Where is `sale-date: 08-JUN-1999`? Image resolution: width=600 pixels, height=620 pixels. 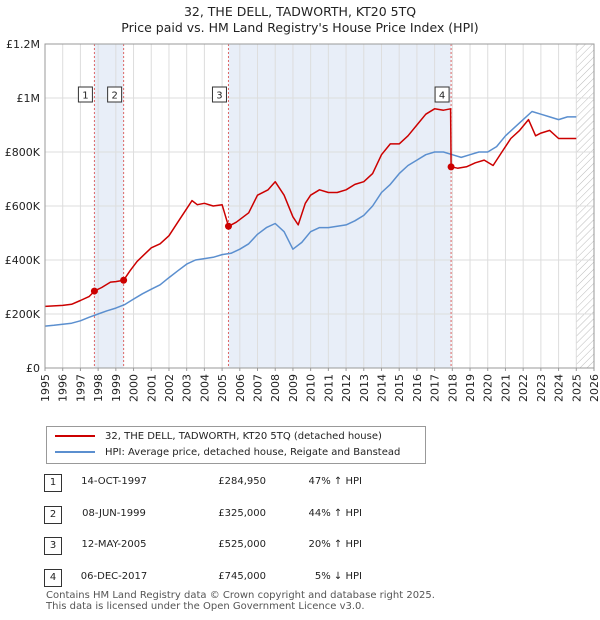 sale-date: 08-JUN-1999 is located at coordinates (114, 513).